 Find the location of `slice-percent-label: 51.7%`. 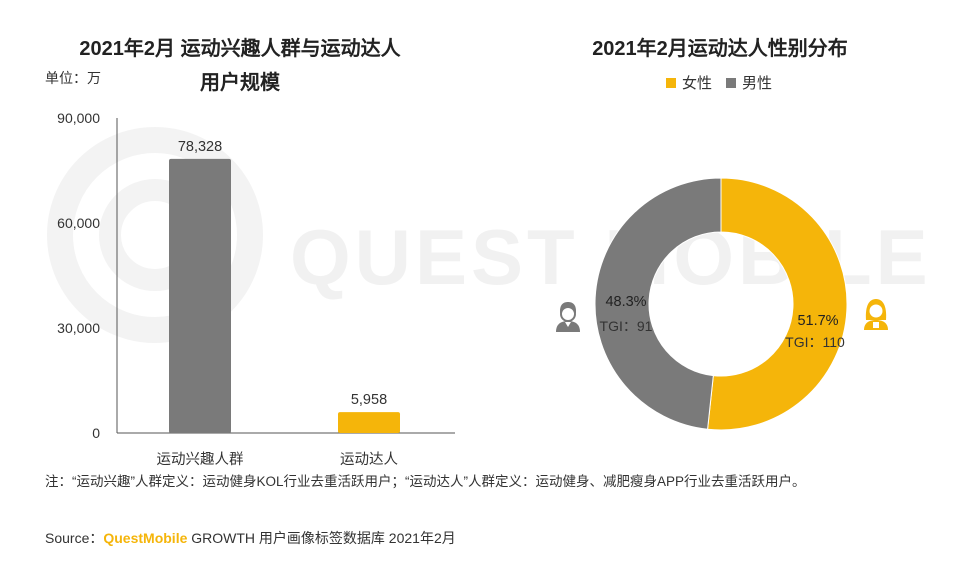

slice-percent-label: 51.7% is located at coordinates (817, 321).